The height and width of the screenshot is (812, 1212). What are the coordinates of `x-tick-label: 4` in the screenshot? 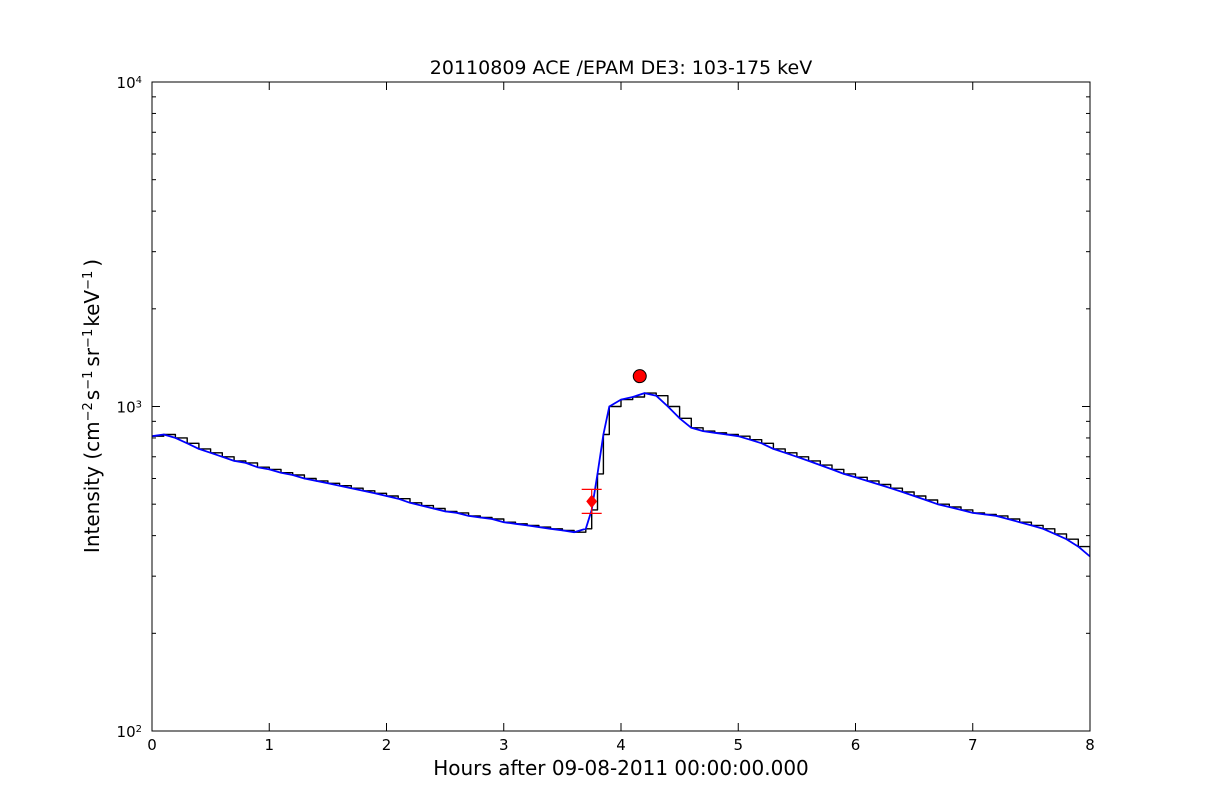 It's located at (621, 745).